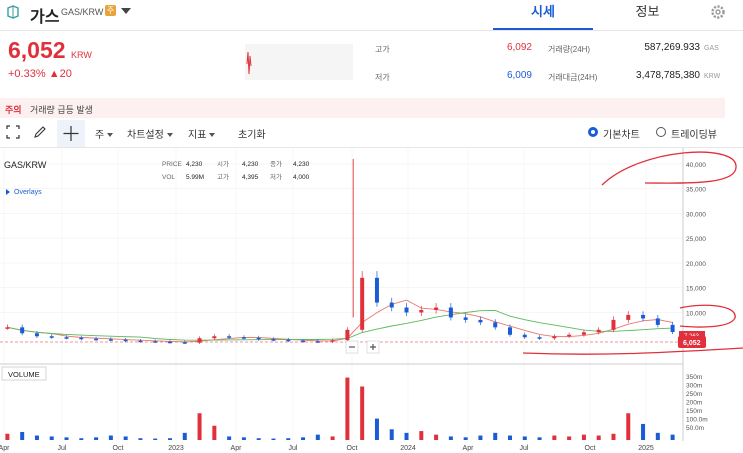 This screenshot has width=743, height=453. Describe the element at coordinates (694, 135) in the screenshot. I see `tradingview-label: 트레이딩뷰` at that location.